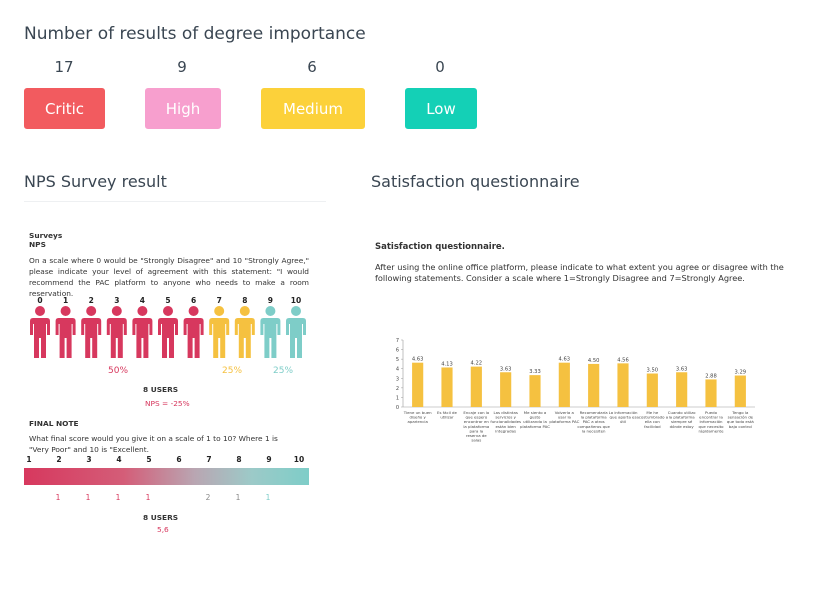 Image resolution: width=825 pixels, height=600 pixels. I want to click on nps-scale-number: 8, so click(245, 300).